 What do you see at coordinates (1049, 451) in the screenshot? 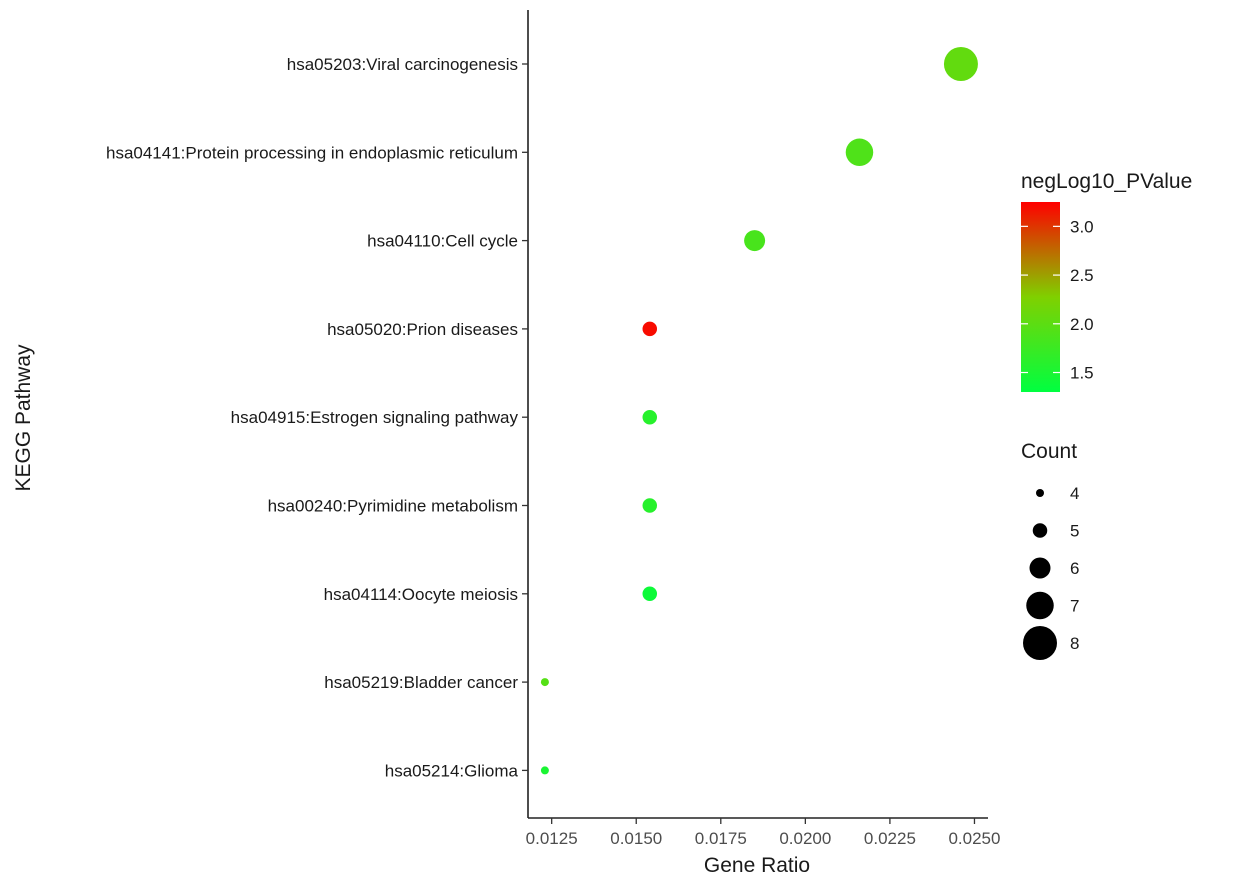
I see `size-legend-title: Count` at bounding box center [1049, 451].